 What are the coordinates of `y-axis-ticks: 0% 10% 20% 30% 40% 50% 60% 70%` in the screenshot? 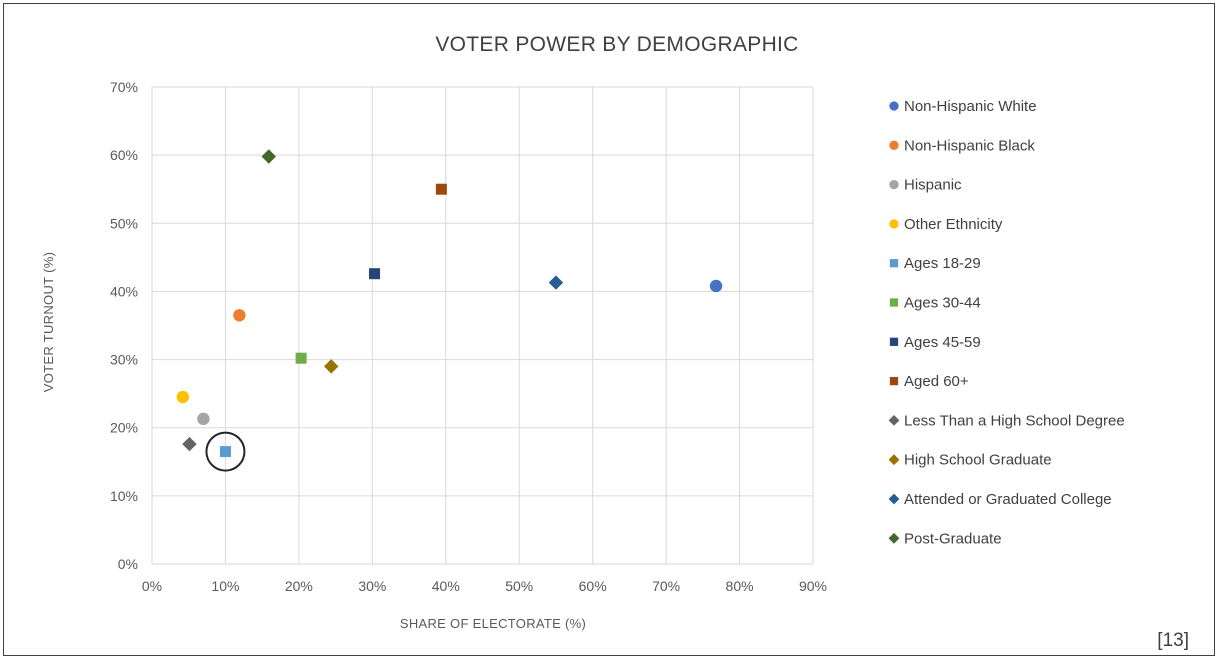 It's located at (124, 325).